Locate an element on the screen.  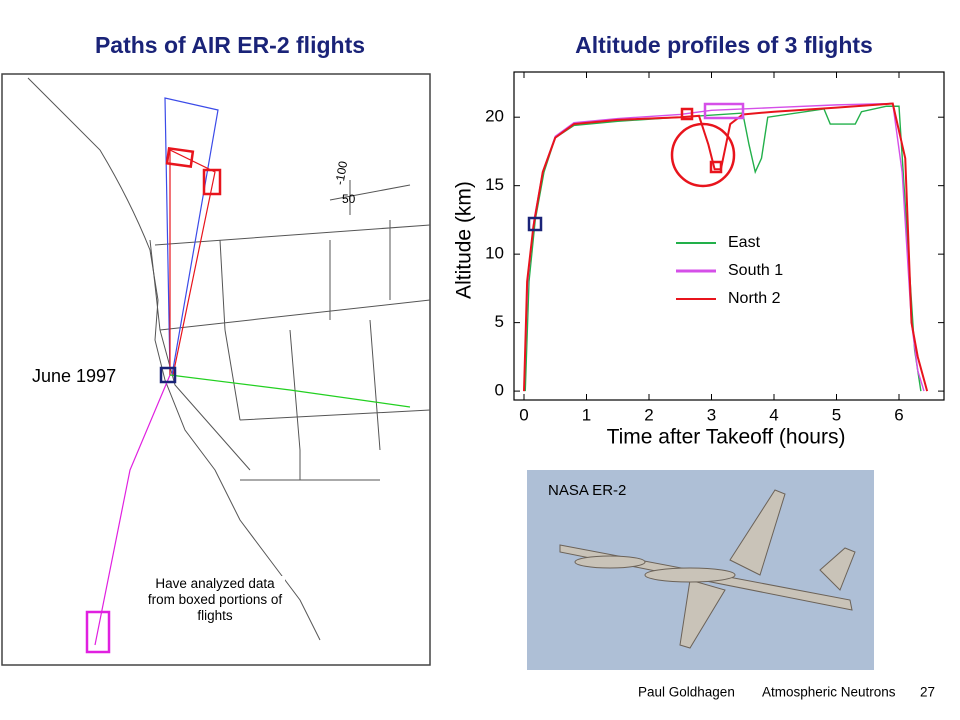
footer-page: 27 is located at coordinates (927, 692).